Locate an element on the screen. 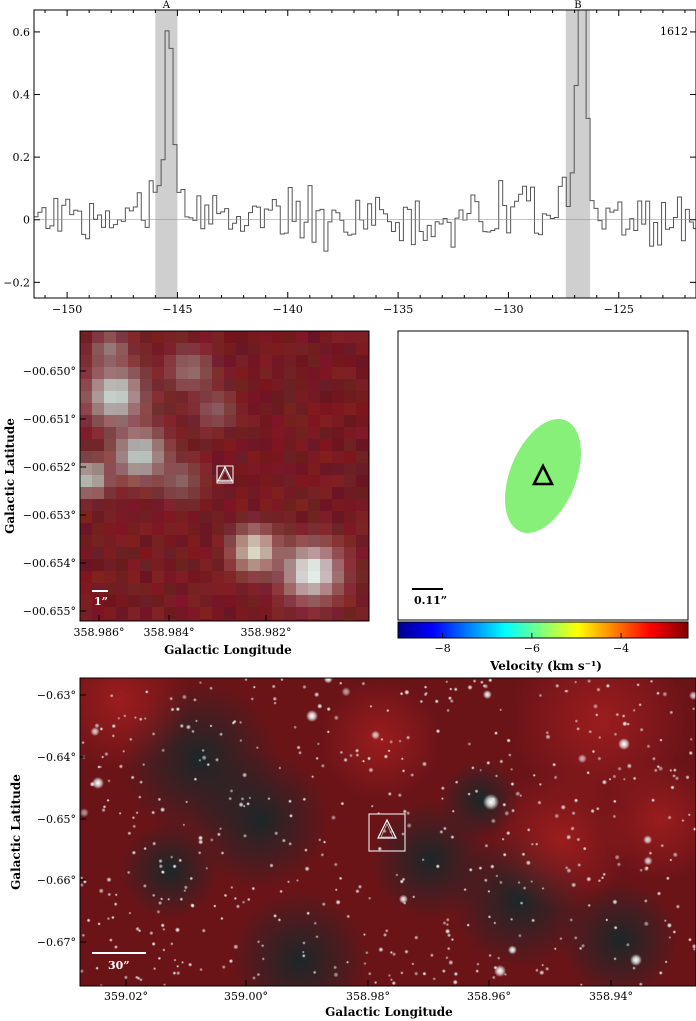 This screenshot has height=1021, width=696. wide-scale-label: 30” is located at coordinates (119, 965).